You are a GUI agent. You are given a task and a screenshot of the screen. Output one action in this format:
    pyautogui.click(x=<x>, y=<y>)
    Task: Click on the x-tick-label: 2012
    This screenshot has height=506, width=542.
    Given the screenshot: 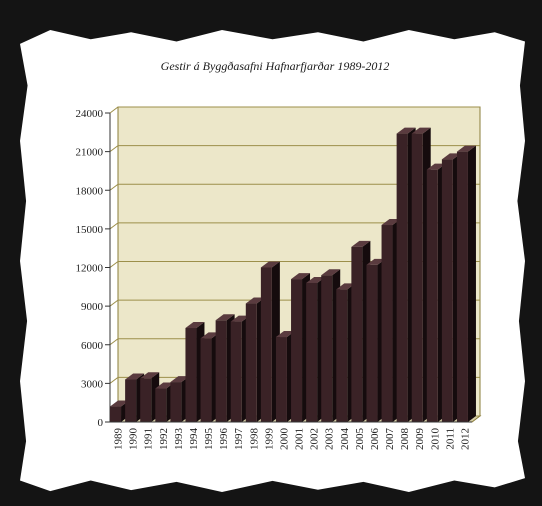 What is the action you would take?
    pyautogui.click(x=465, y=439)
    